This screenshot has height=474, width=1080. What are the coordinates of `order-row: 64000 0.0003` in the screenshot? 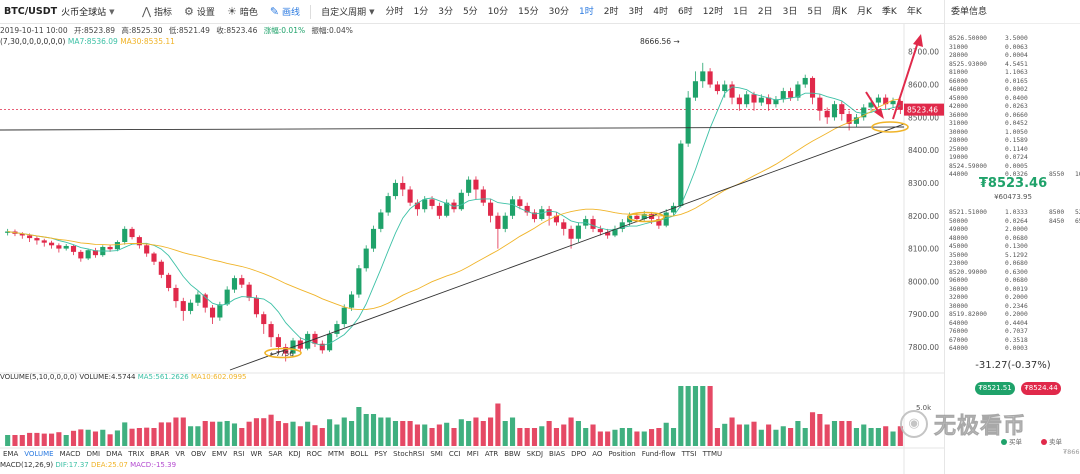 It's located at (1012, 349).